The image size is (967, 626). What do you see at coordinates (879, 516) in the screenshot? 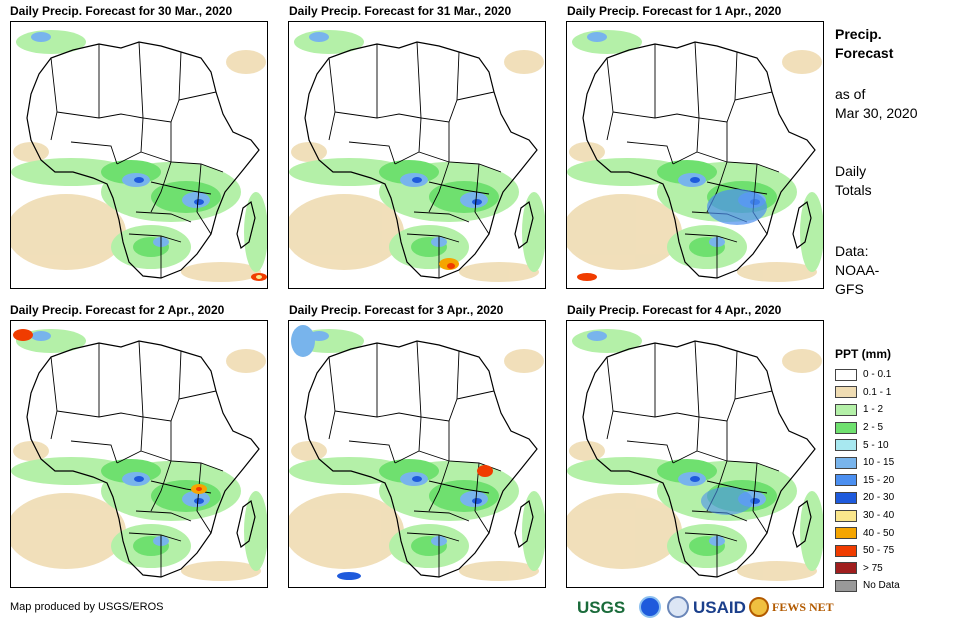
I see `legend-label: 30 - 40` at bounding box center [879, 516].